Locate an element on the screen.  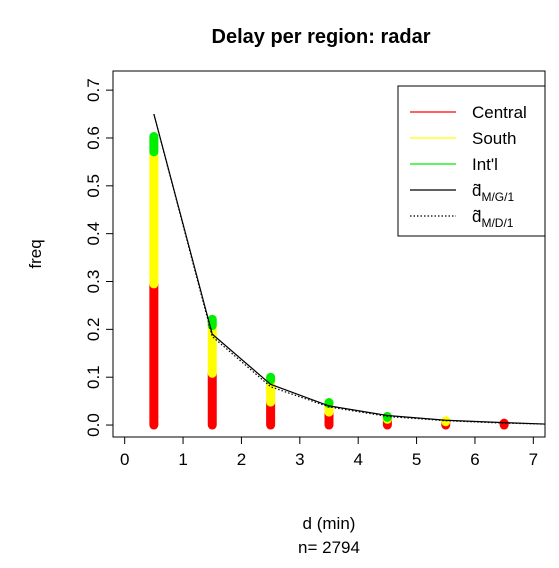
x-tick-label: 3 is located at coordinates (299, 459).